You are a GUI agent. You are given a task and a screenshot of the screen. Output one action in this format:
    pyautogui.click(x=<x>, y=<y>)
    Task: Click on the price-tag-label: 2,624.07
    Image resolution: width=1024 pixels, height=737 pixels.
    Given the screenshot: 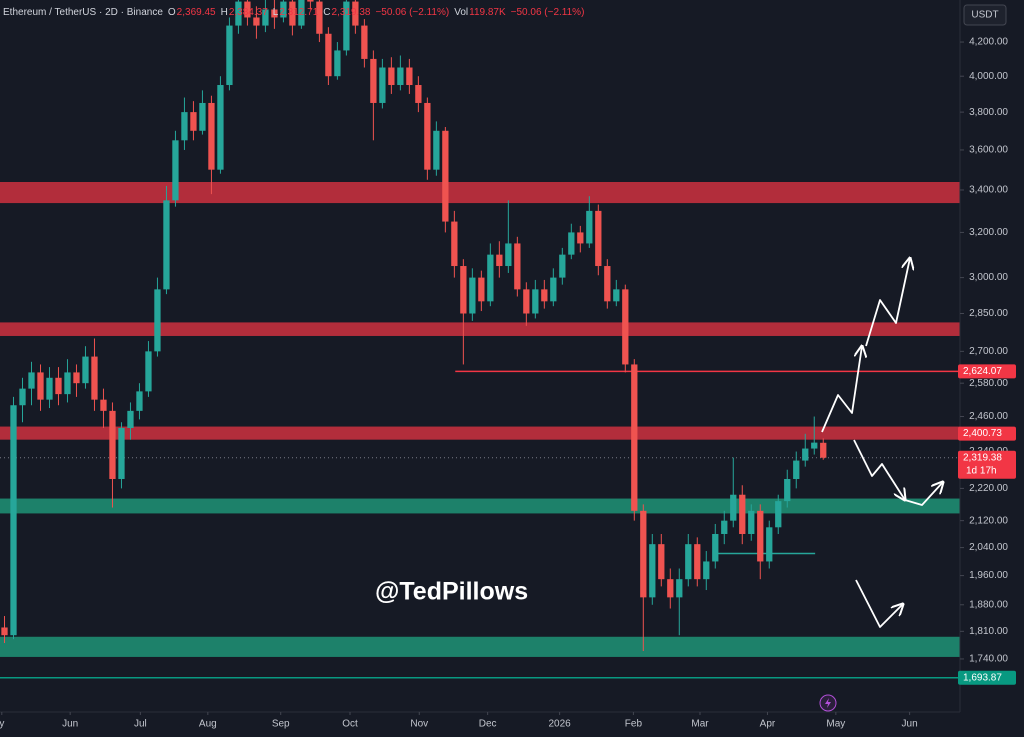 What is the action you would take?
    pyautogui.click(x=982, y=371)
    